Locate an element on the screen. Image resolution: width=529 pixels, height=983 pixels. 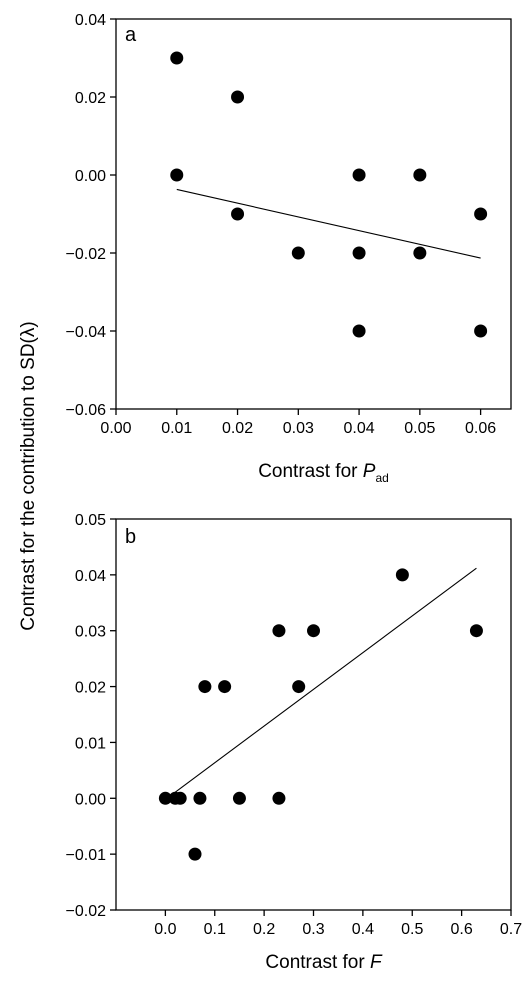
panel-label: b is located at coordinates (130, 537).